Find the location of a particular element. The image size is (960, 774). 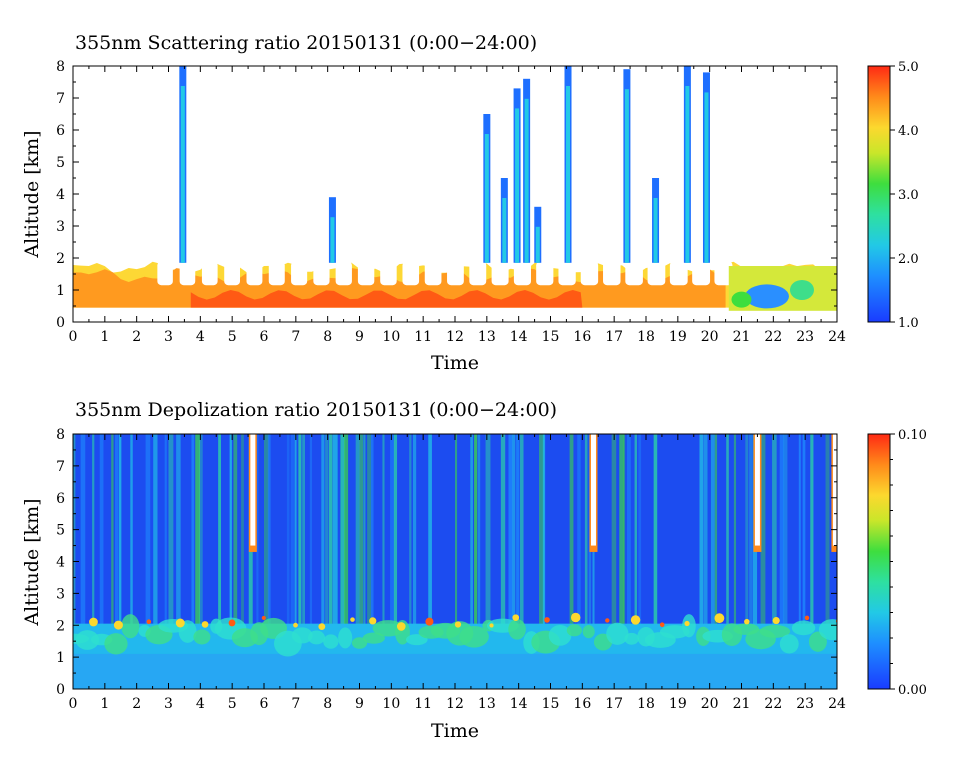

x-tick-label: 14 is located at coordinates (519, 337).